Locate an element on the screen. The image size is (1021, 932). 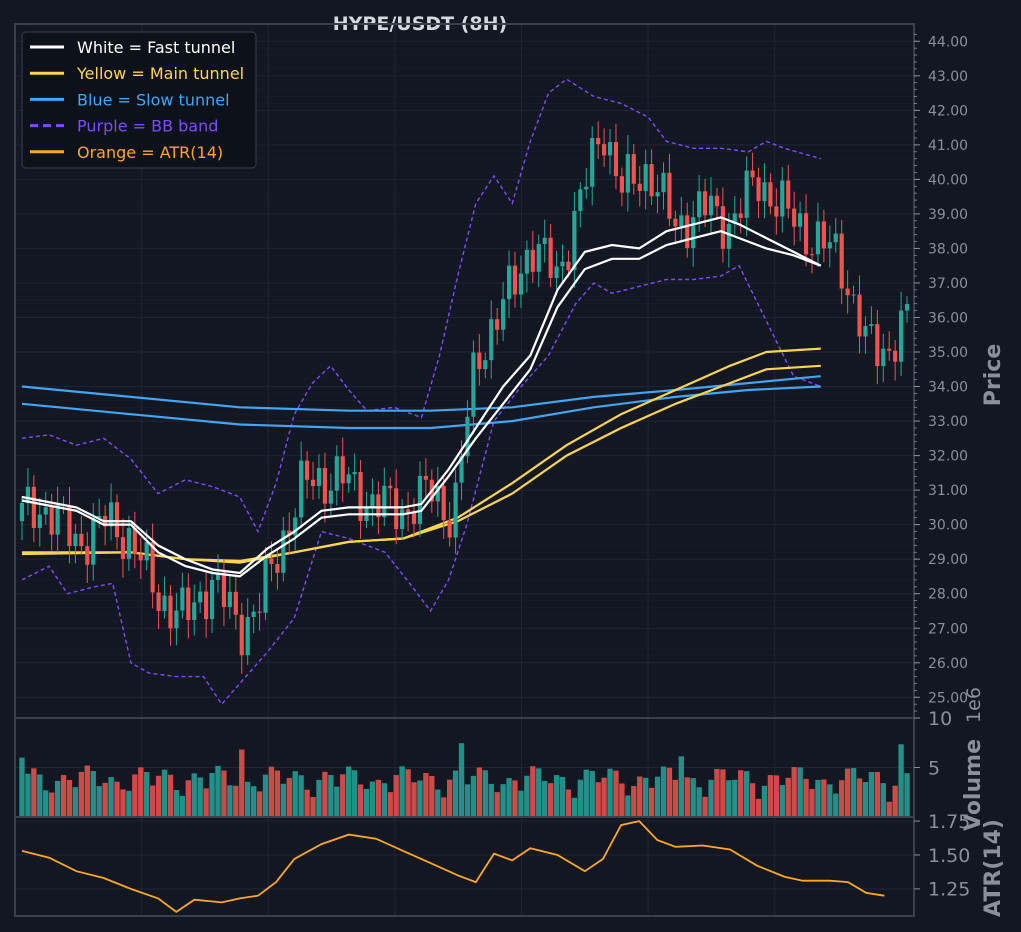
volume-axis-label: Volume is located at coordinates (973, 785).